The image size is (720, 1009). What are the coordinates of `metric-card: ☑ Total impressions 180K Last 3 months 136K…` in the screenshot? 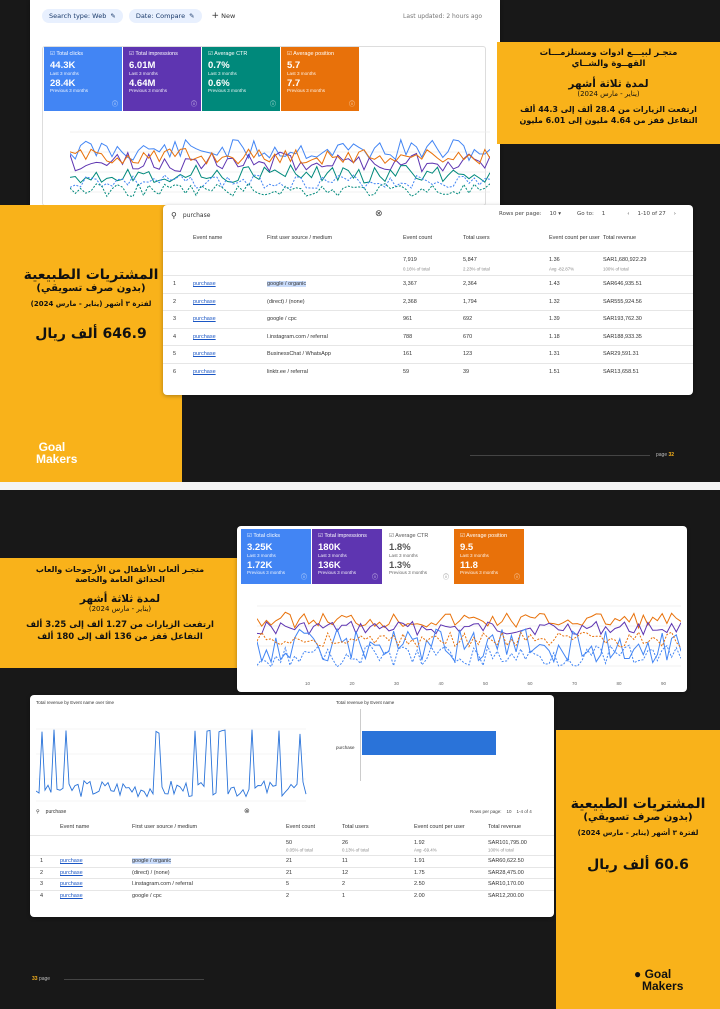 It's located at (347, 556).